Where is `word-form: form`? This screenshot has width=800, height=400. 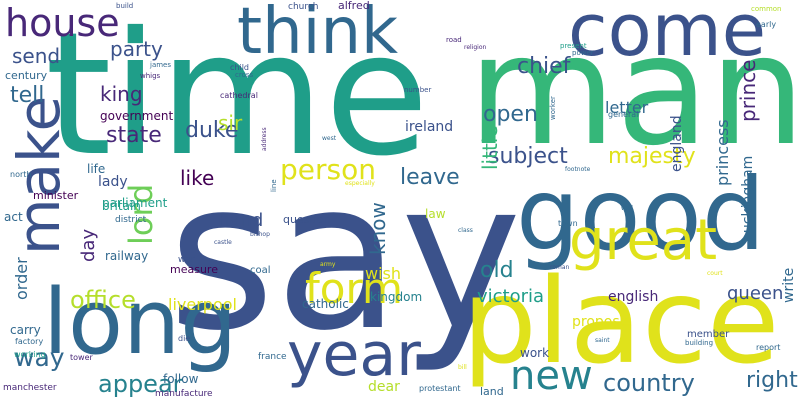
word-form: form is located at coordinates (354, 288).